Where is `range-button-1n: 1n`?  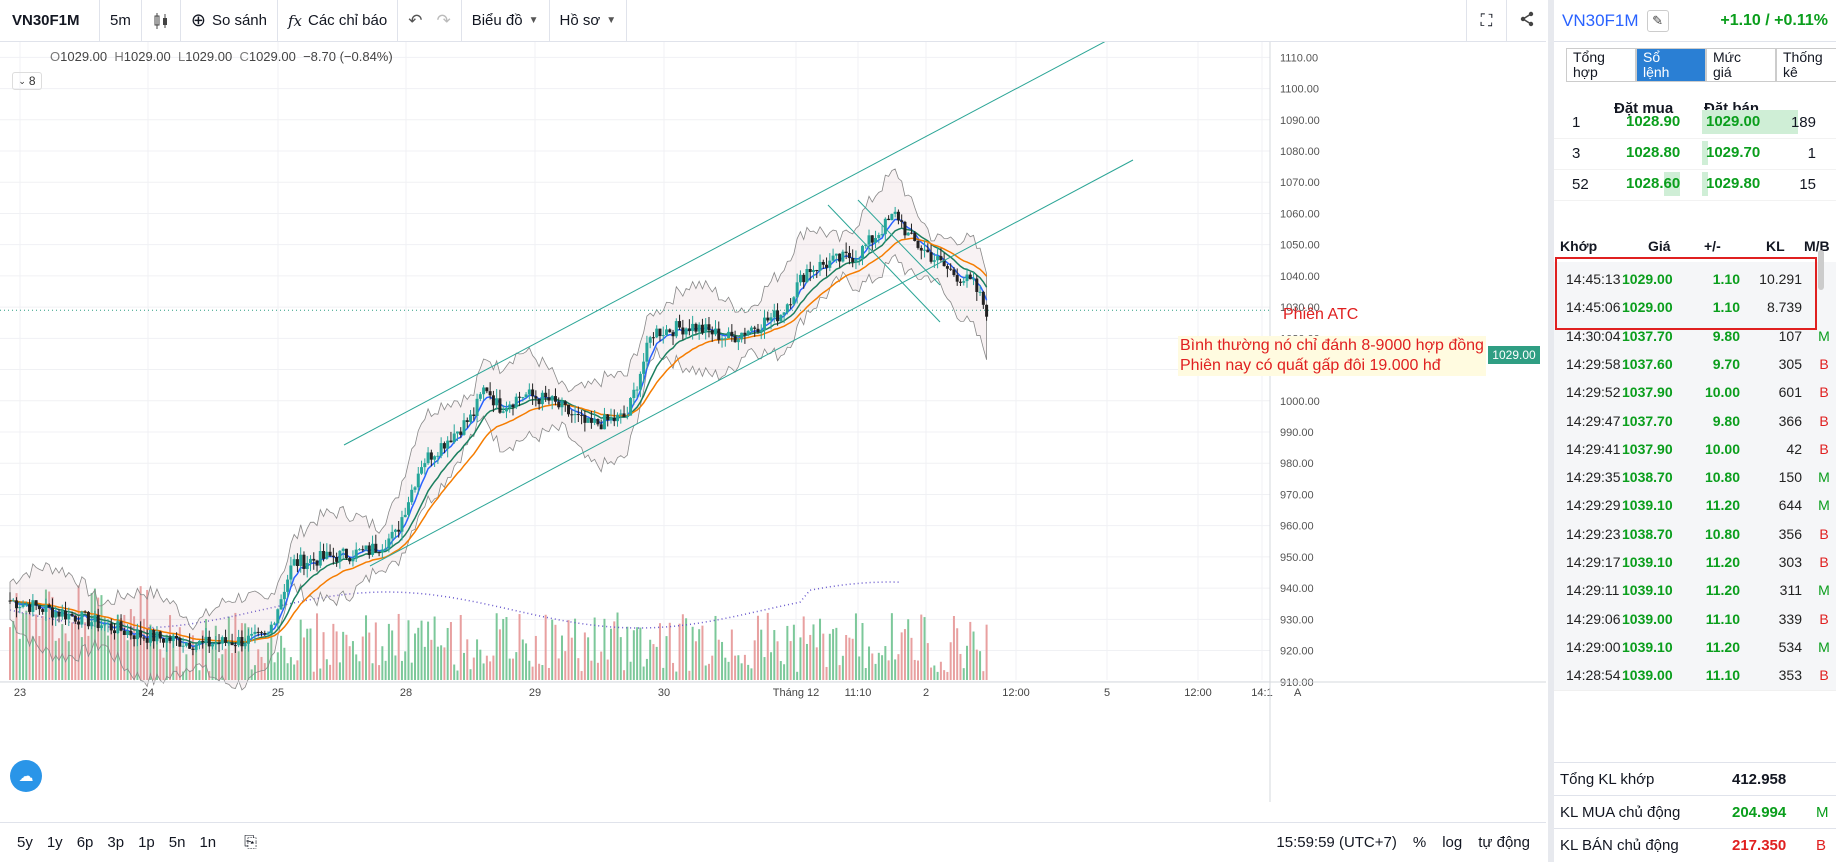
range-button-1n: 1n is located at coordinates (208, 842).